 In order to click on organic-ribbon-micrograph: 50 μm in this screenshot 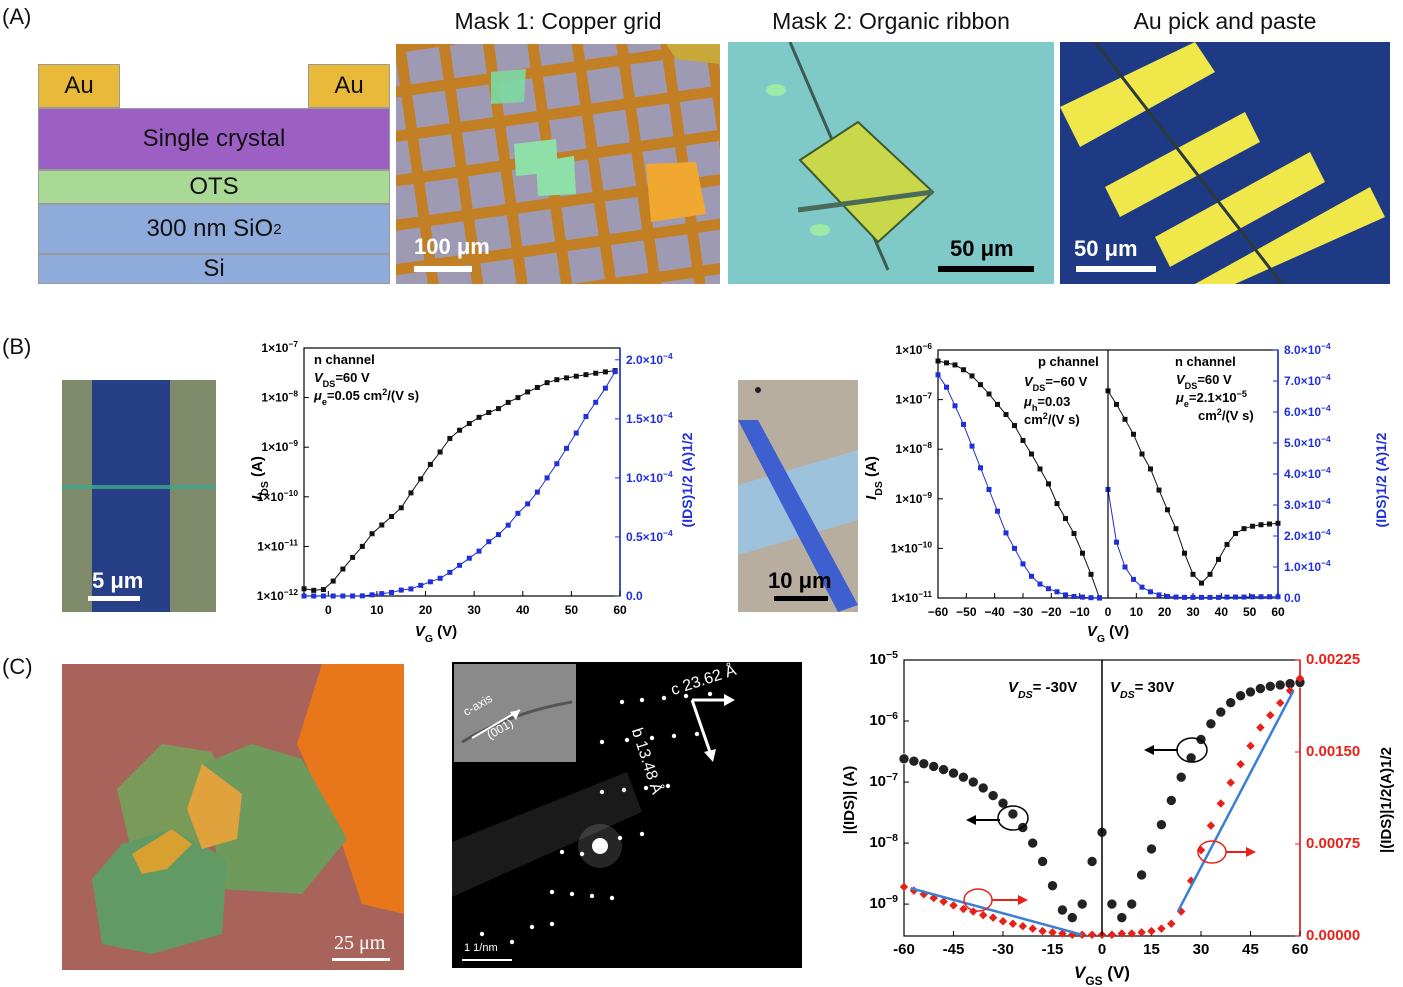, I will do `click(891, 163)`.